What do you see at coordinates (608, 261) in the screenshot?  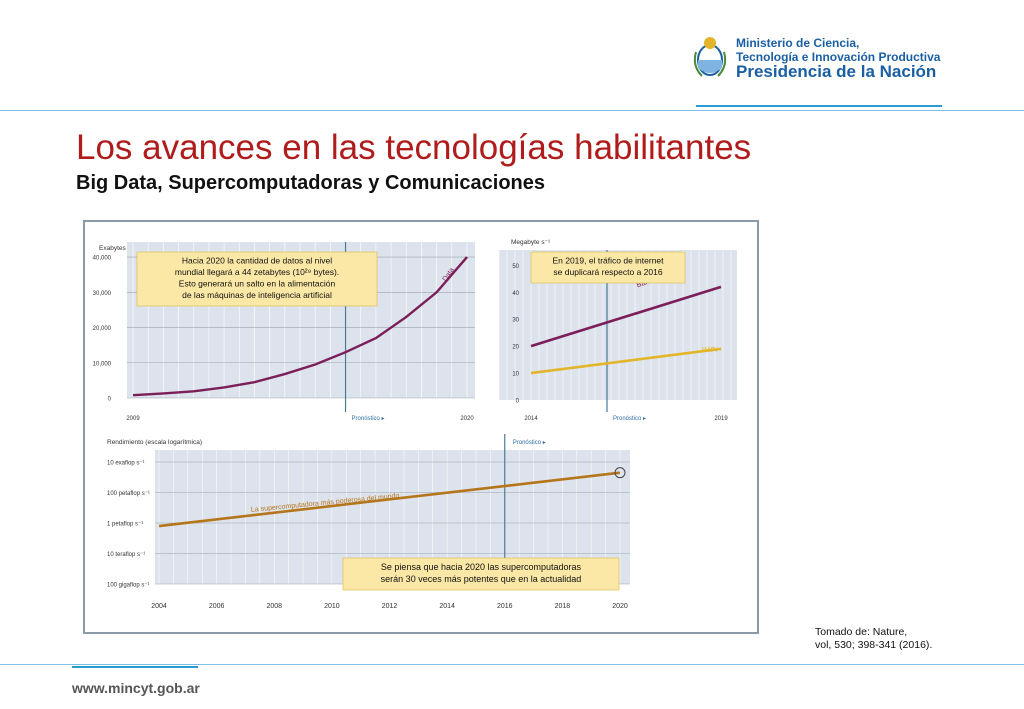 I see `chart2-note-line: En 2019, el tráfico de internet` at bounding box center [608, 261].